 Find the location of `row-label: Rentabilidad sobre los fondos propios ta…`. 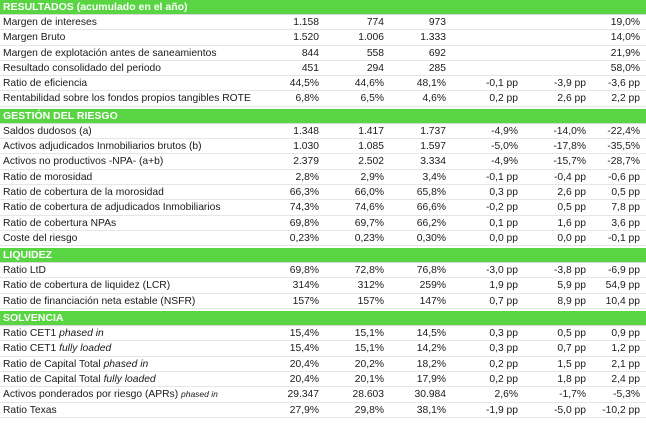

row-label: Rentabilidad sobre los fondos propios ta… is located at coordinates (127, 98).